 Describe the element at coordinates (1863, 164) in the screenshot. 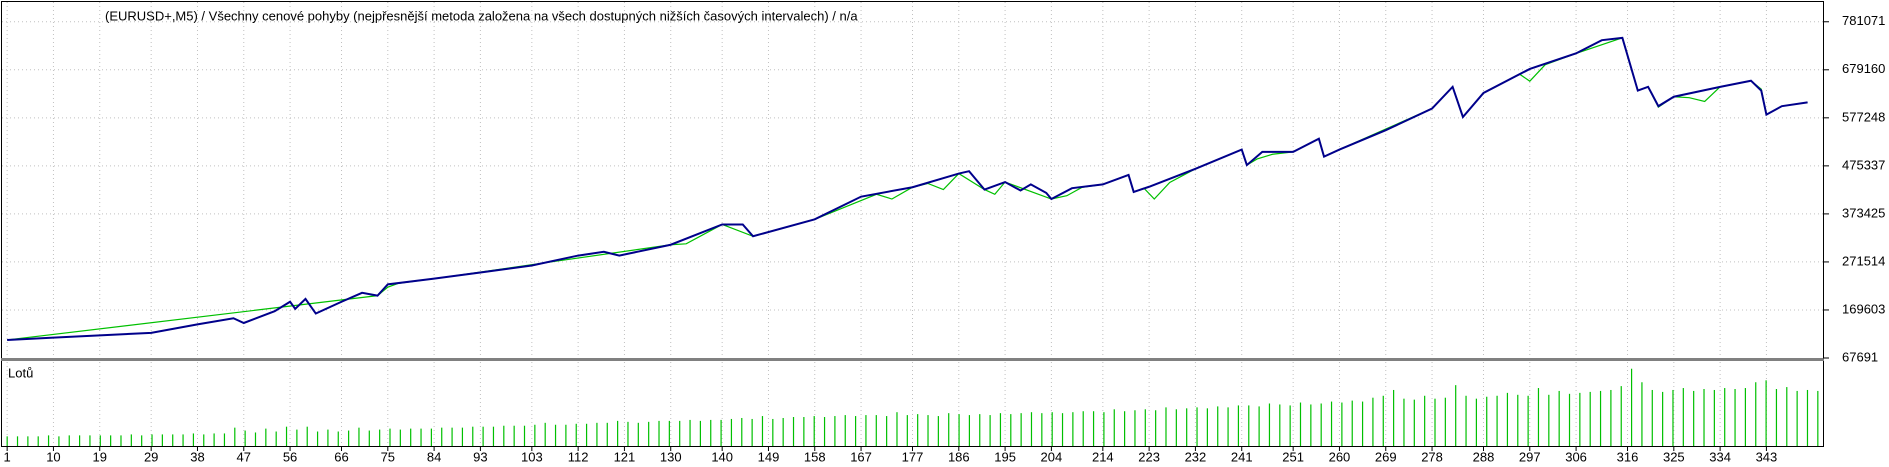

I see `y-tick-label: 475337` at that location.